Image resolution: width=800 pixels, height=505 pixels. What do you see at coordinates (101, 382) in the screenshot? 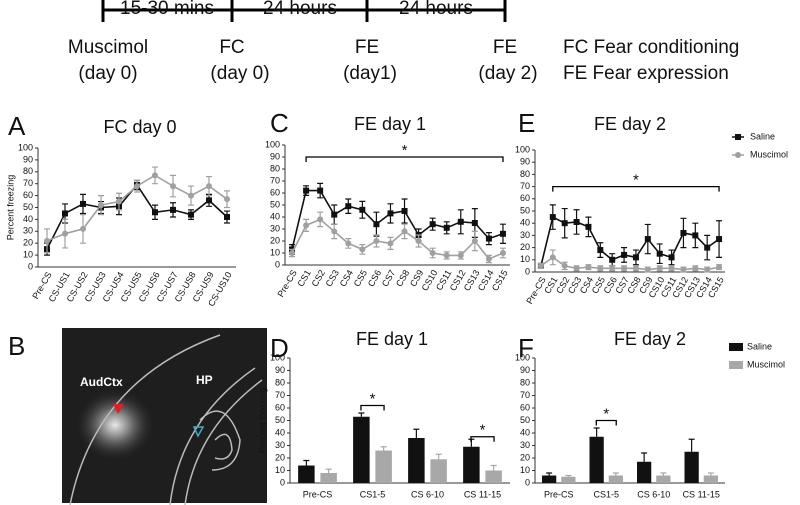
I see `image-label: AudCtx` at bounding box center [101, 382].